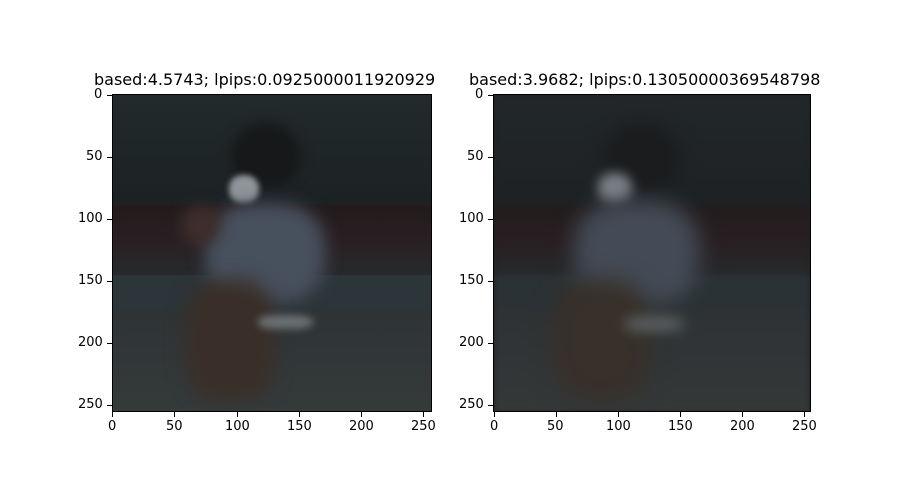 This screenshot has height=500, width=900. What do you see at coordinates (479, 94) in the screenshot?
I see `right-y-tick: 0` at bounding box center [479, 94].